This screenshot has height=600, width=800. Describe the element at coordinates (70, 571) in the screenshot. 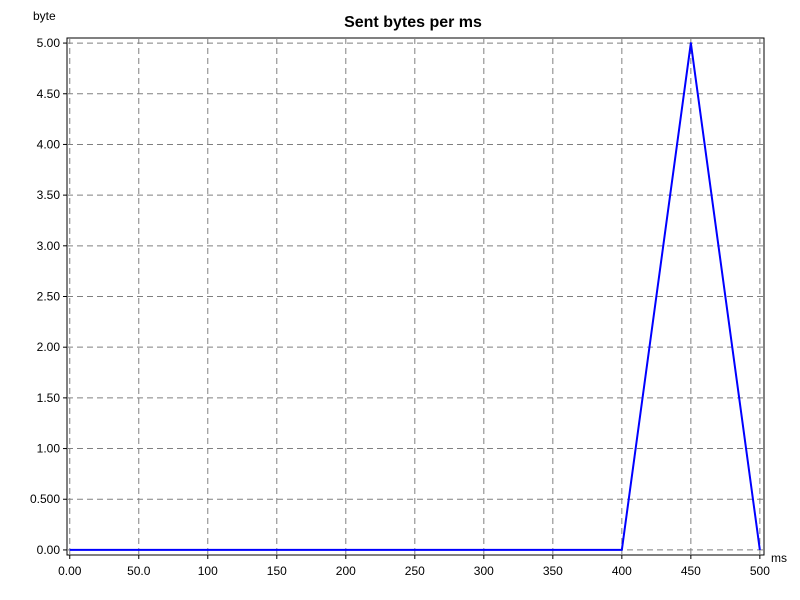

I see `x-tick-label: 0.00` at that location.